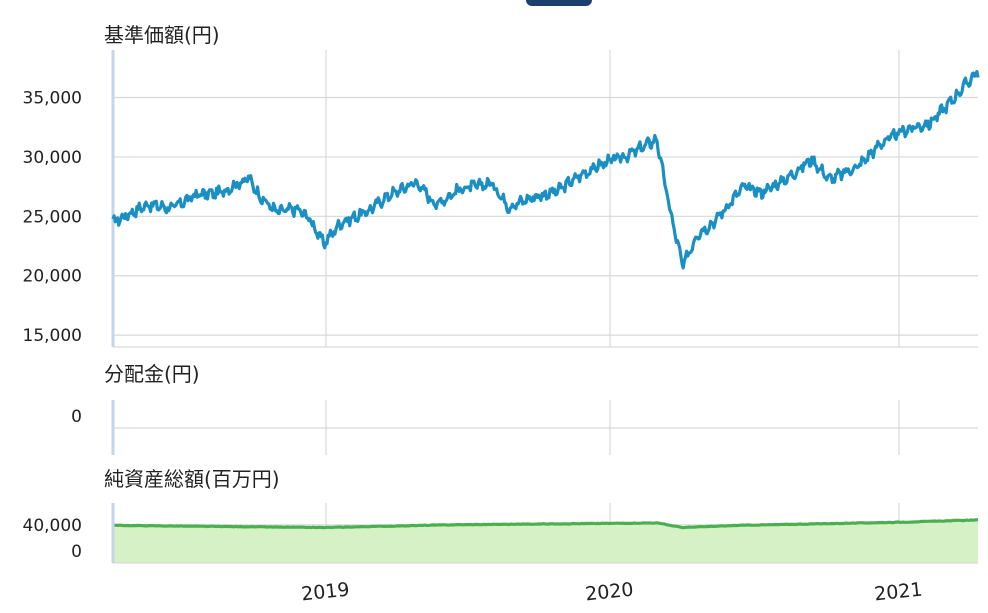 This screenshot has width=988, height=613. Describe the element at coordinates (52, 526) in the screenshot. I see `assets-y-tick-label: 40,000` at that location.